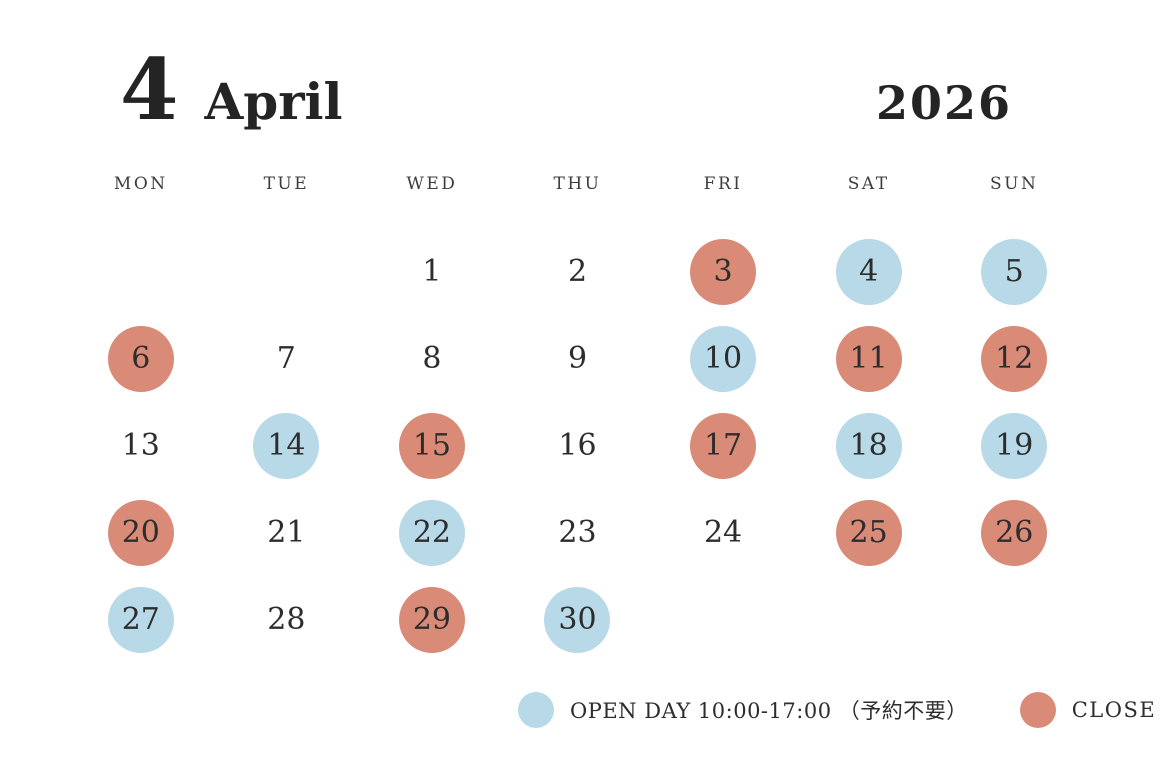 The height and width of the screenshot is (766, 1172). I want to click on open-day-legend-dot, so click(536, 710).